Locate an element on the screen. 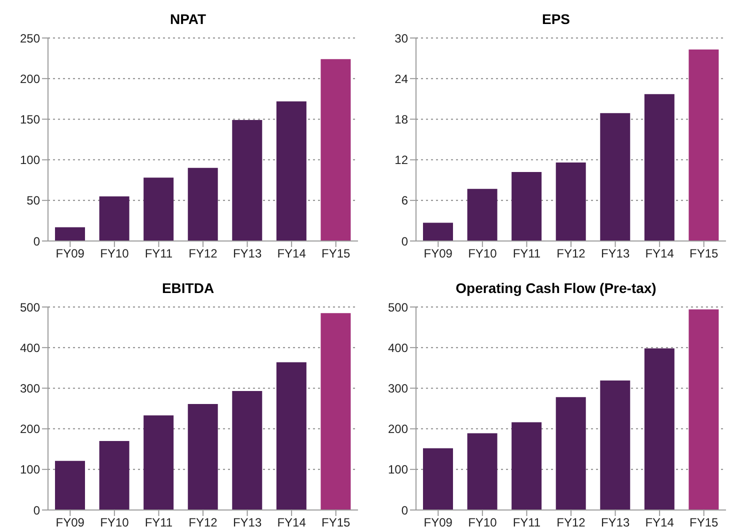 The height and width of the screenshot is (530, 745). y-tick-label: 24 is located at coordinates (401, 79).